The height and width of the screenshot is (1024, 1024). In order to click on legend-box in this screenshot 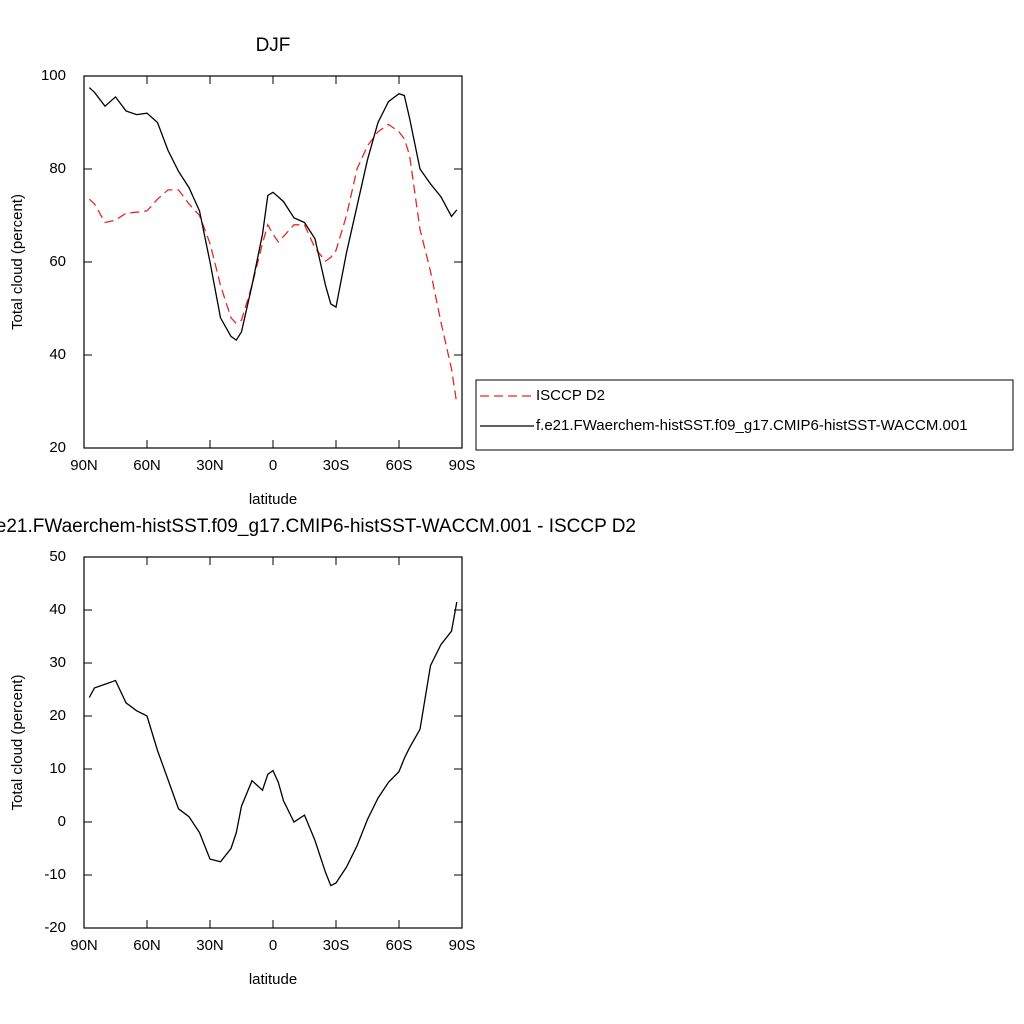, I will do `click(744, 415)`.